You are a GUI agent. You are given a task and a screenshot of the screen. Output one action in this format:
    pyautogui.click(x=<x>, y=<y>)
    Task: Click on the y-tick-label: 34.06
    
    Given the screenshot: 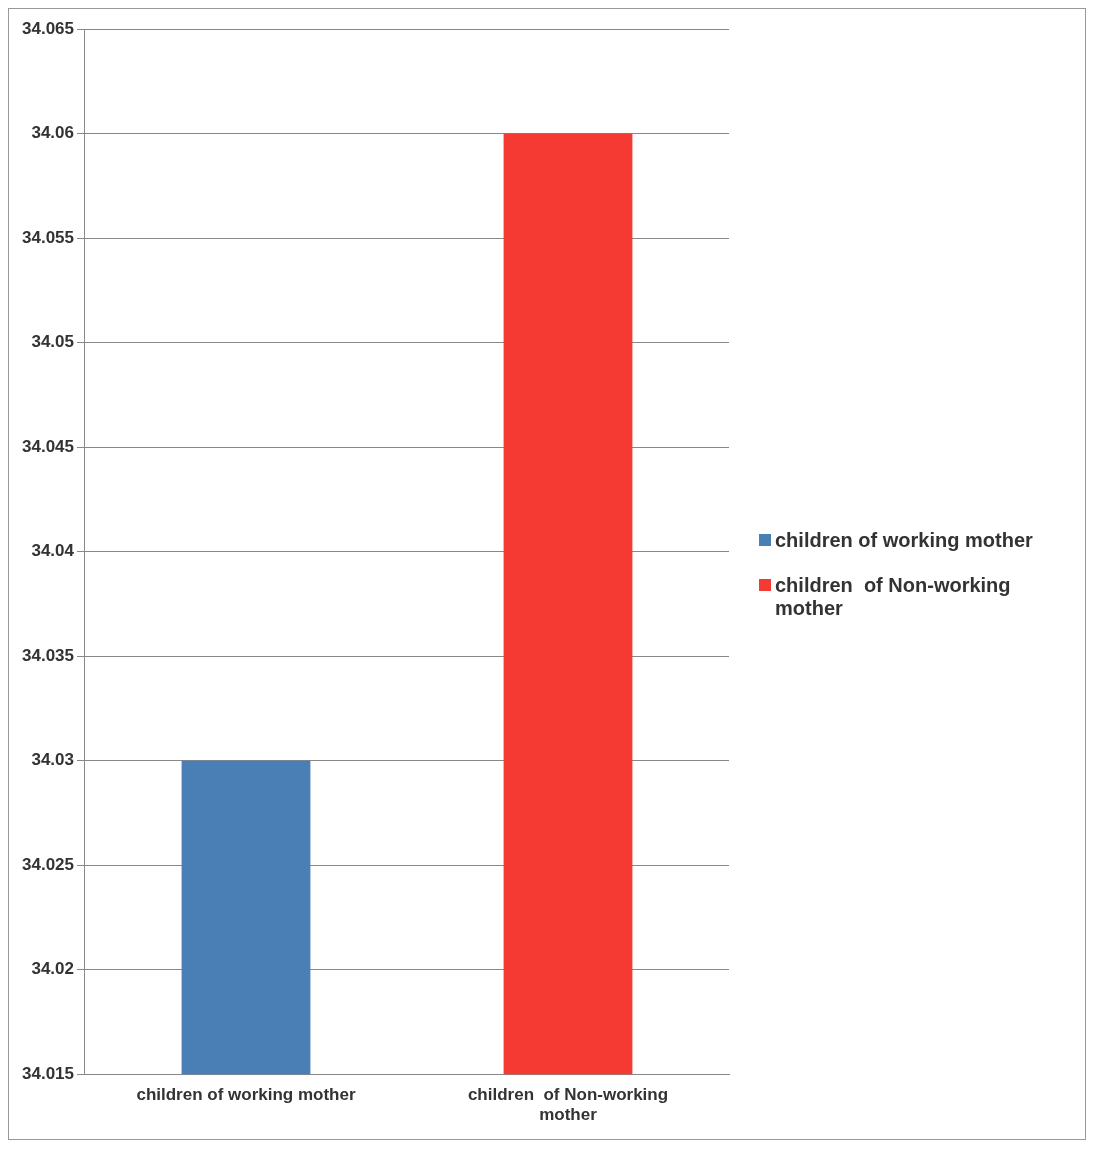 What is the action you would take?
    pyautogui.click(x=52, y=133)
    